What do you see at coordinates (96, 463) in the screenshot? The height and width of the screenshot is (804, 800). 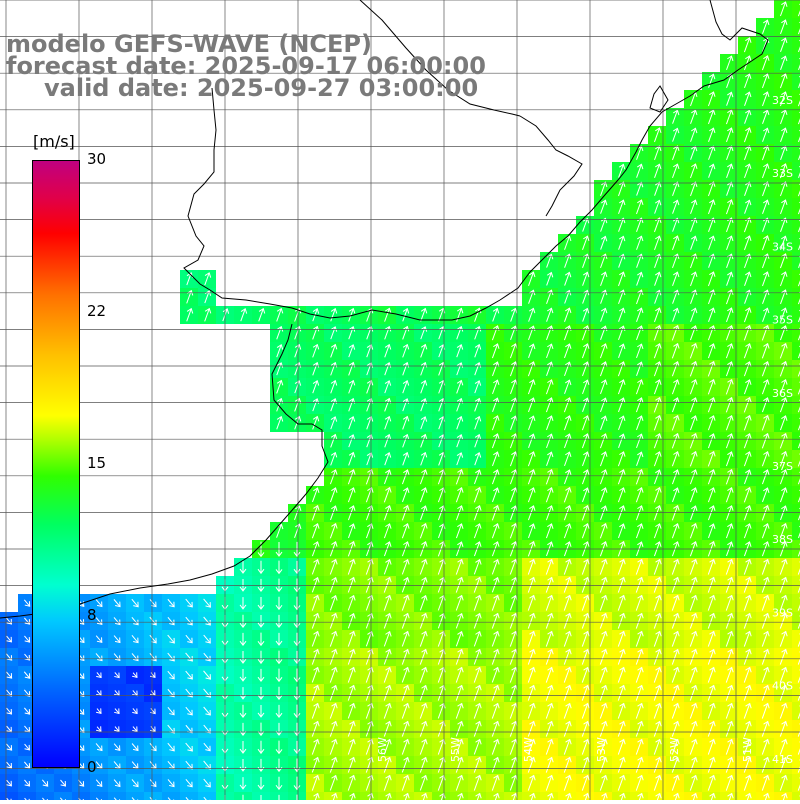 I see `colorbar-tick-15: 15` at bounding box center [96, 463].